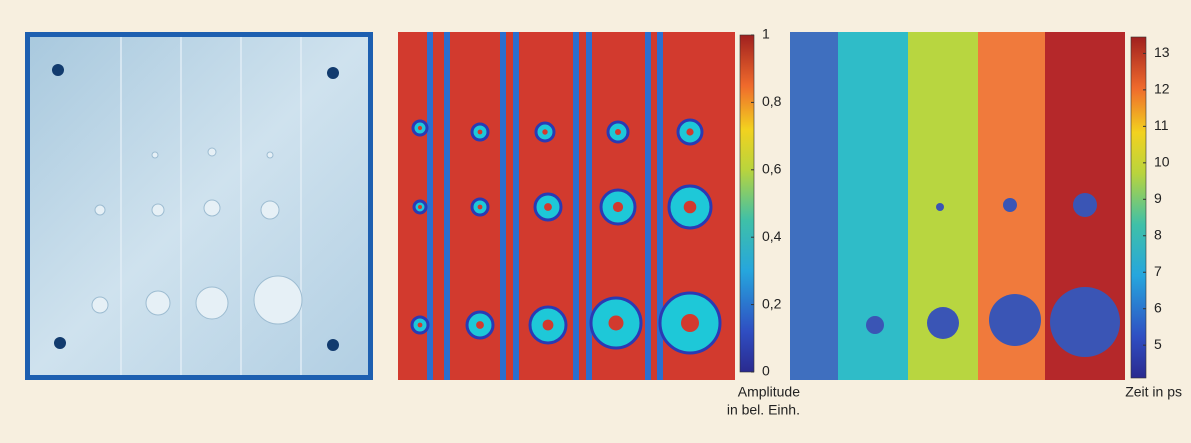 This screenshot has width=1191, height=443. I want to click on colorbar-tick-label: 10, so click(1162, 162).